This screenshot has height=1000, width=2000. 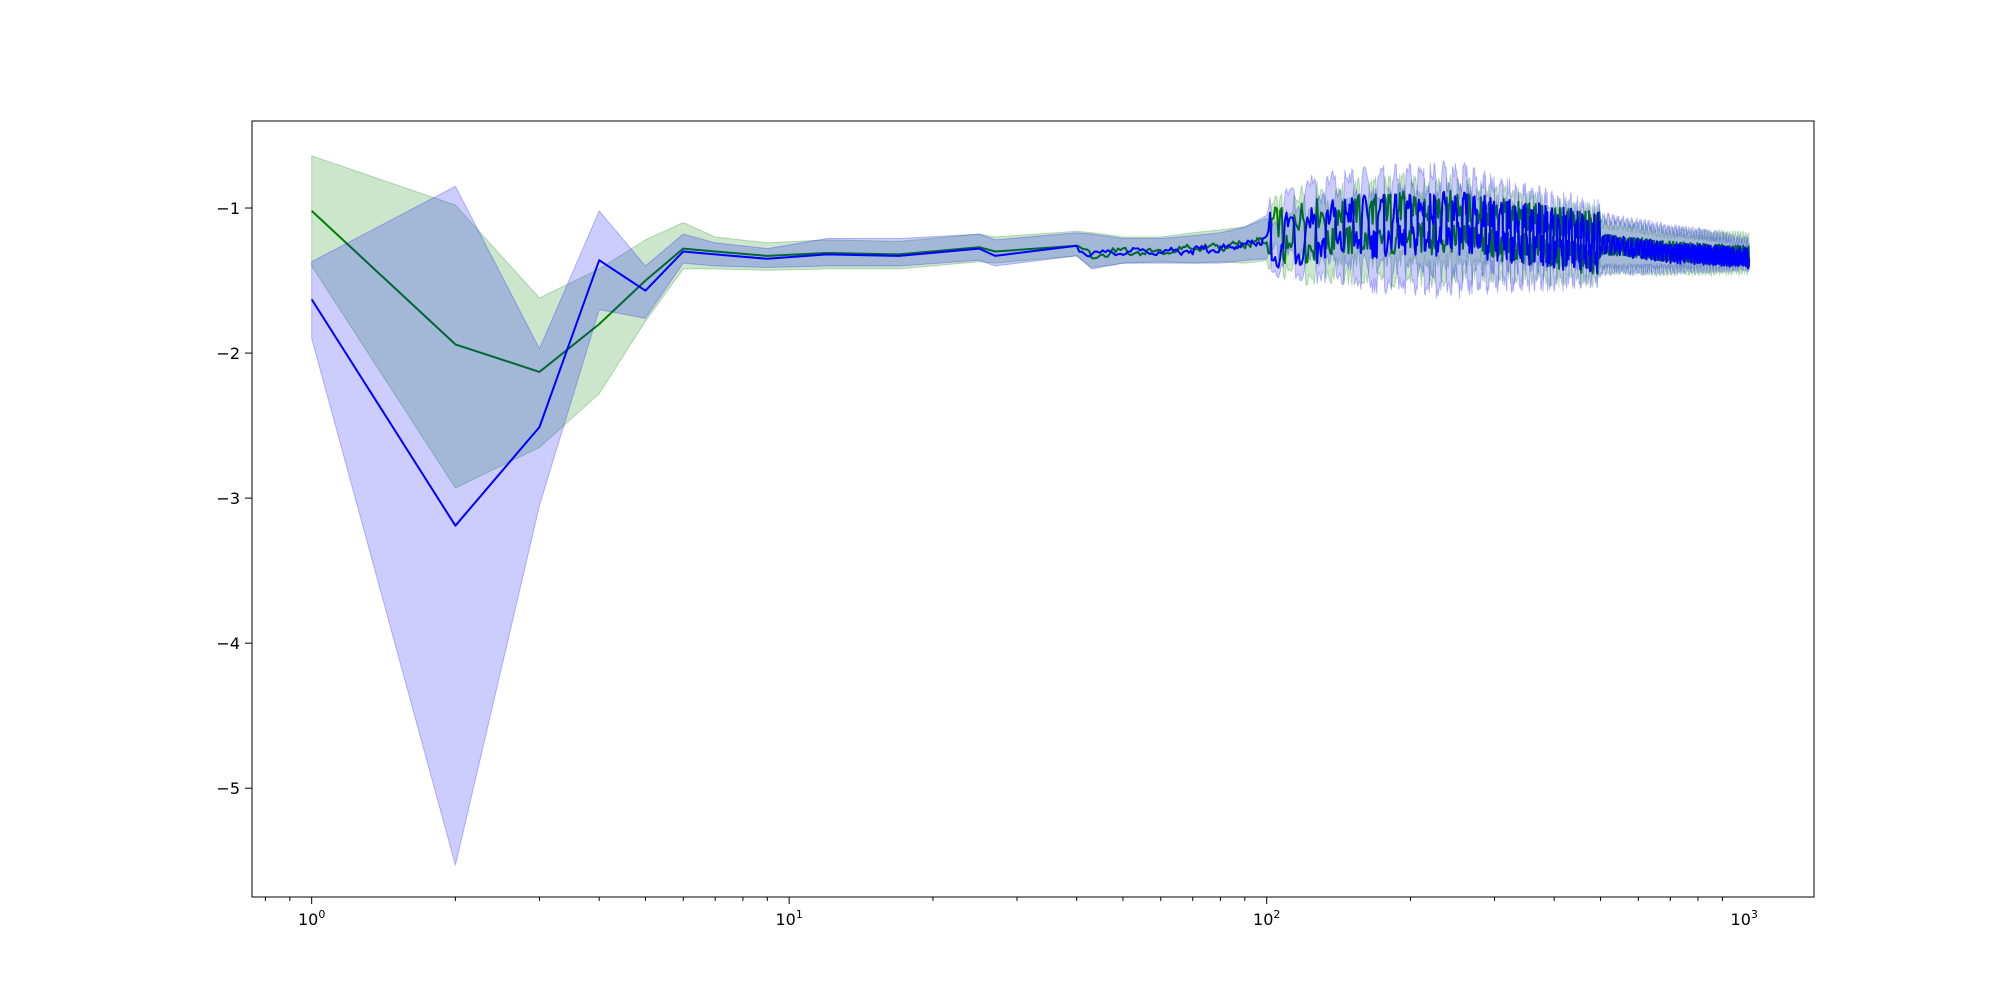 I want to click on x-tick-label: 10⁰, so click(x=311, y=918).